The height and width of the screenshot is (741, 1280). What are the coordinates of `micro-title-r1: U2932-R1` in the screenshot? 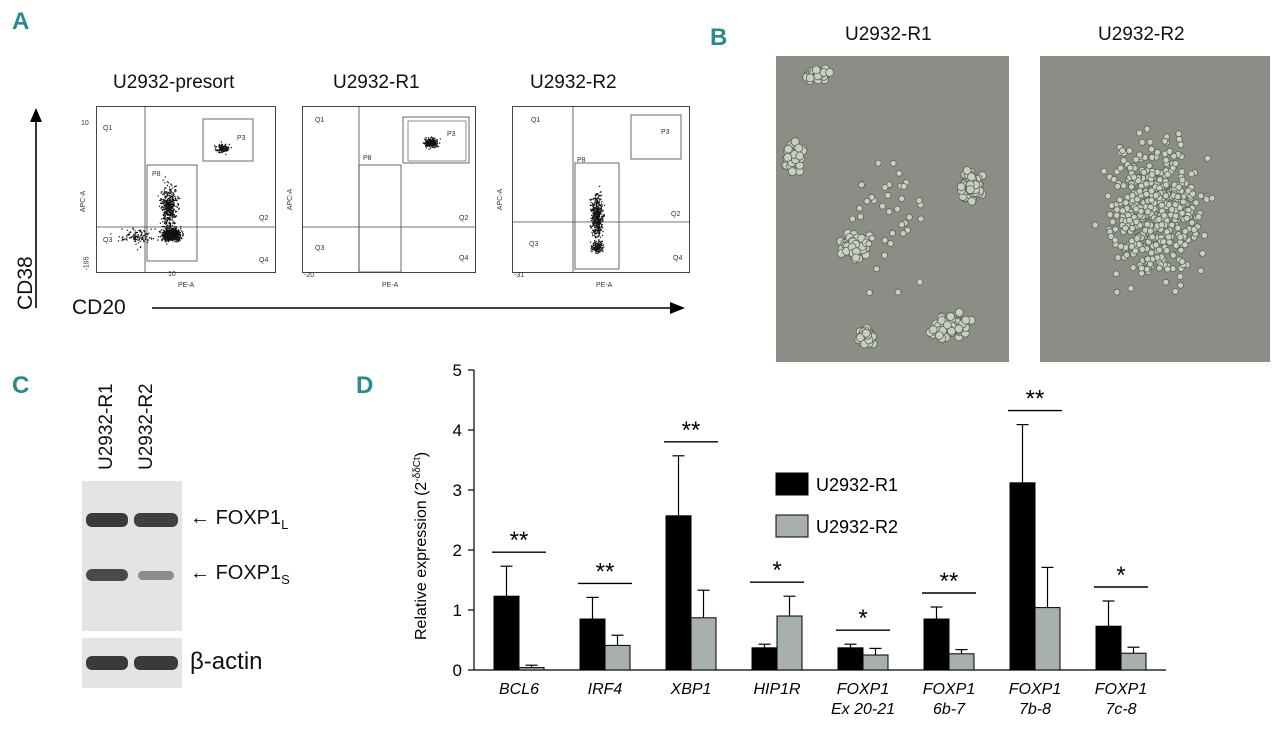 It's located at (888, 34).